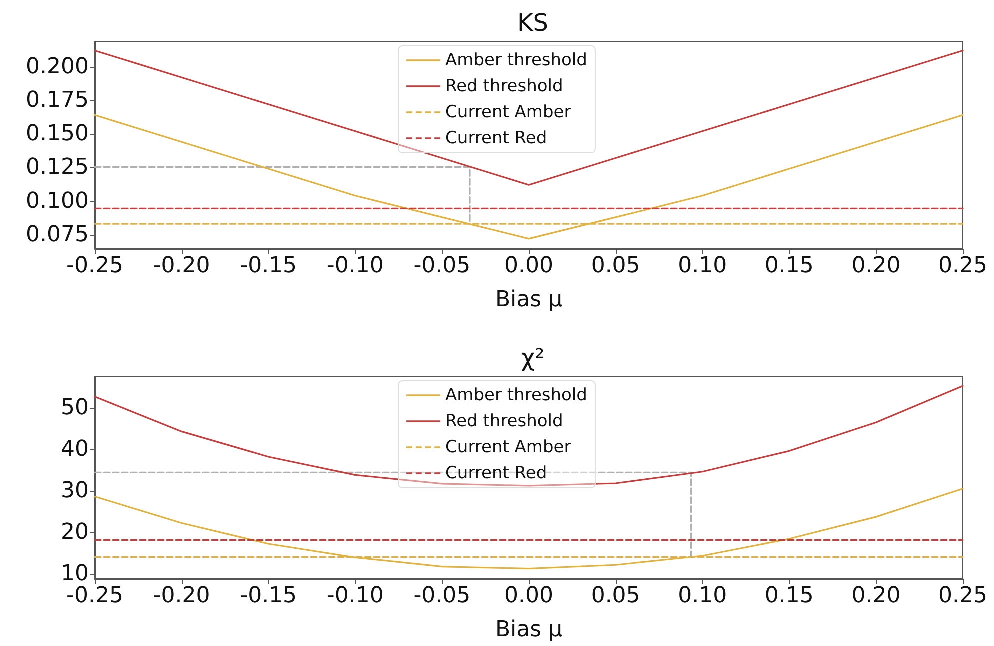  Describe the element at coordinates (533, 23) in the screenshot. I see `chart-title: KS` at that location.